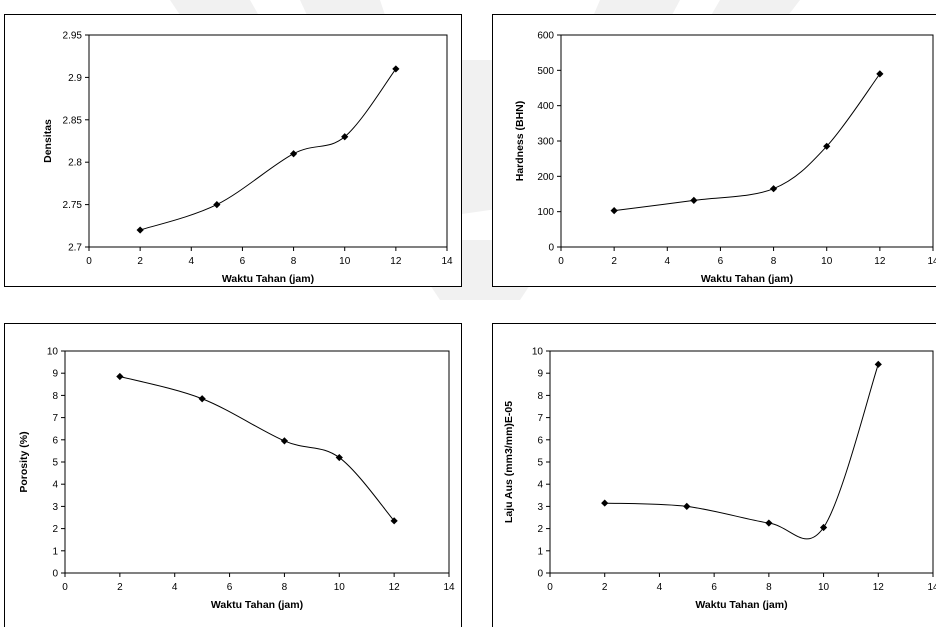  I want to click on series-line-hardness, so click(747, 142).